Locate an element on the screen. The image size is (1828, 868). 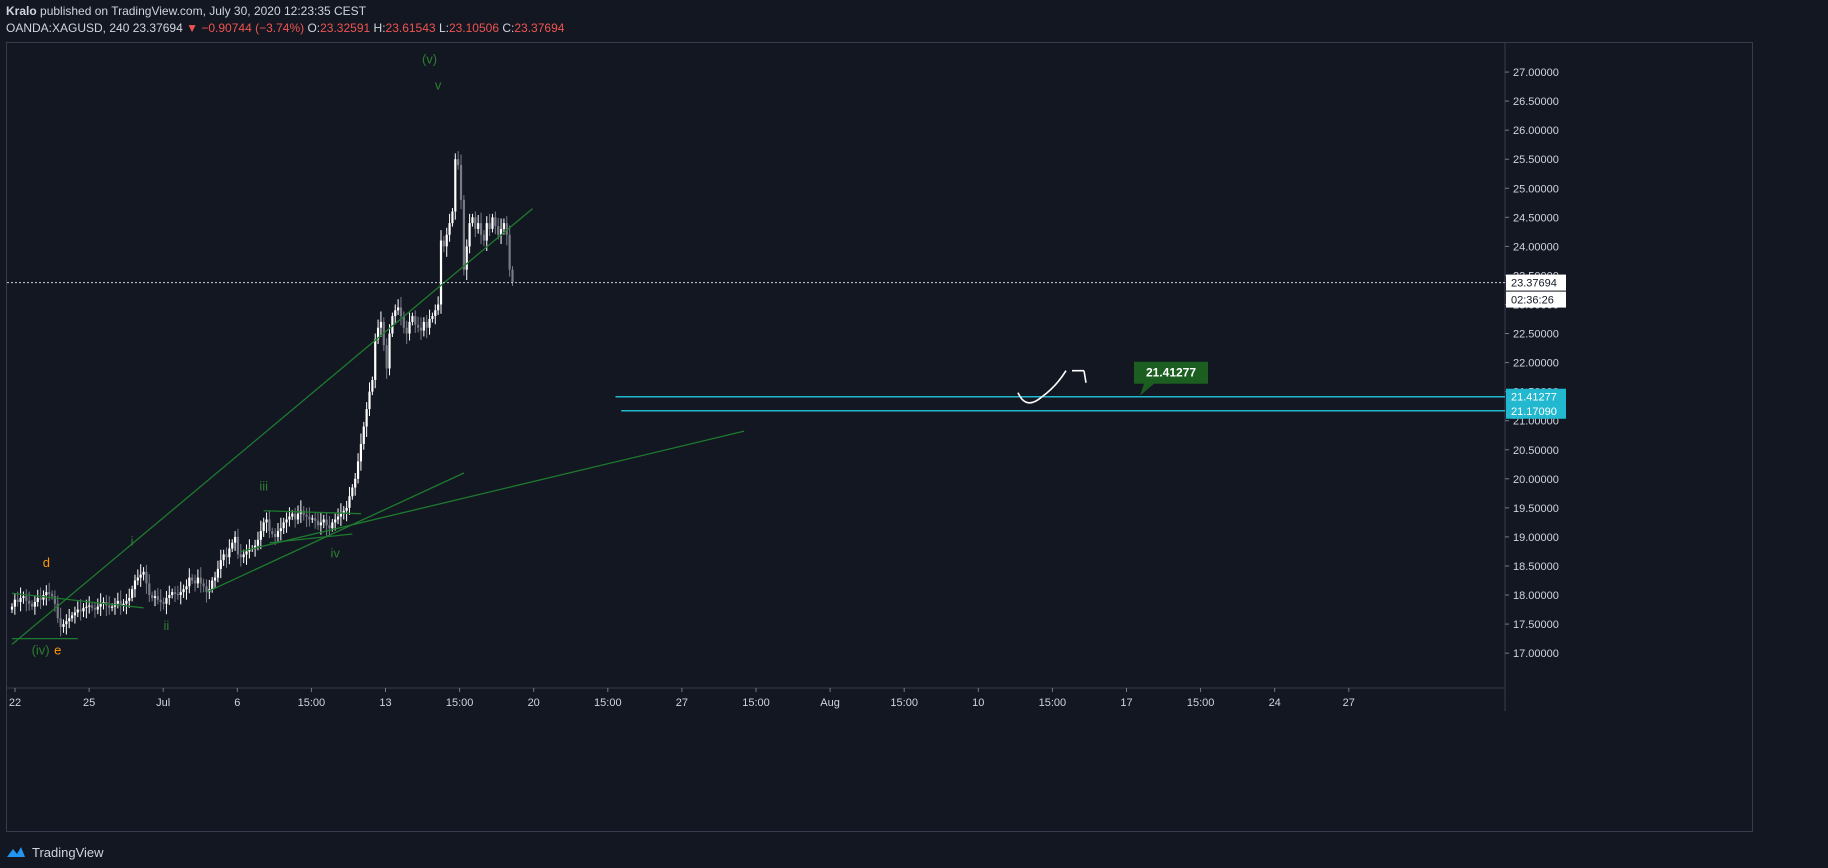
author-name: Kralo is located at coordinates (21, 11).